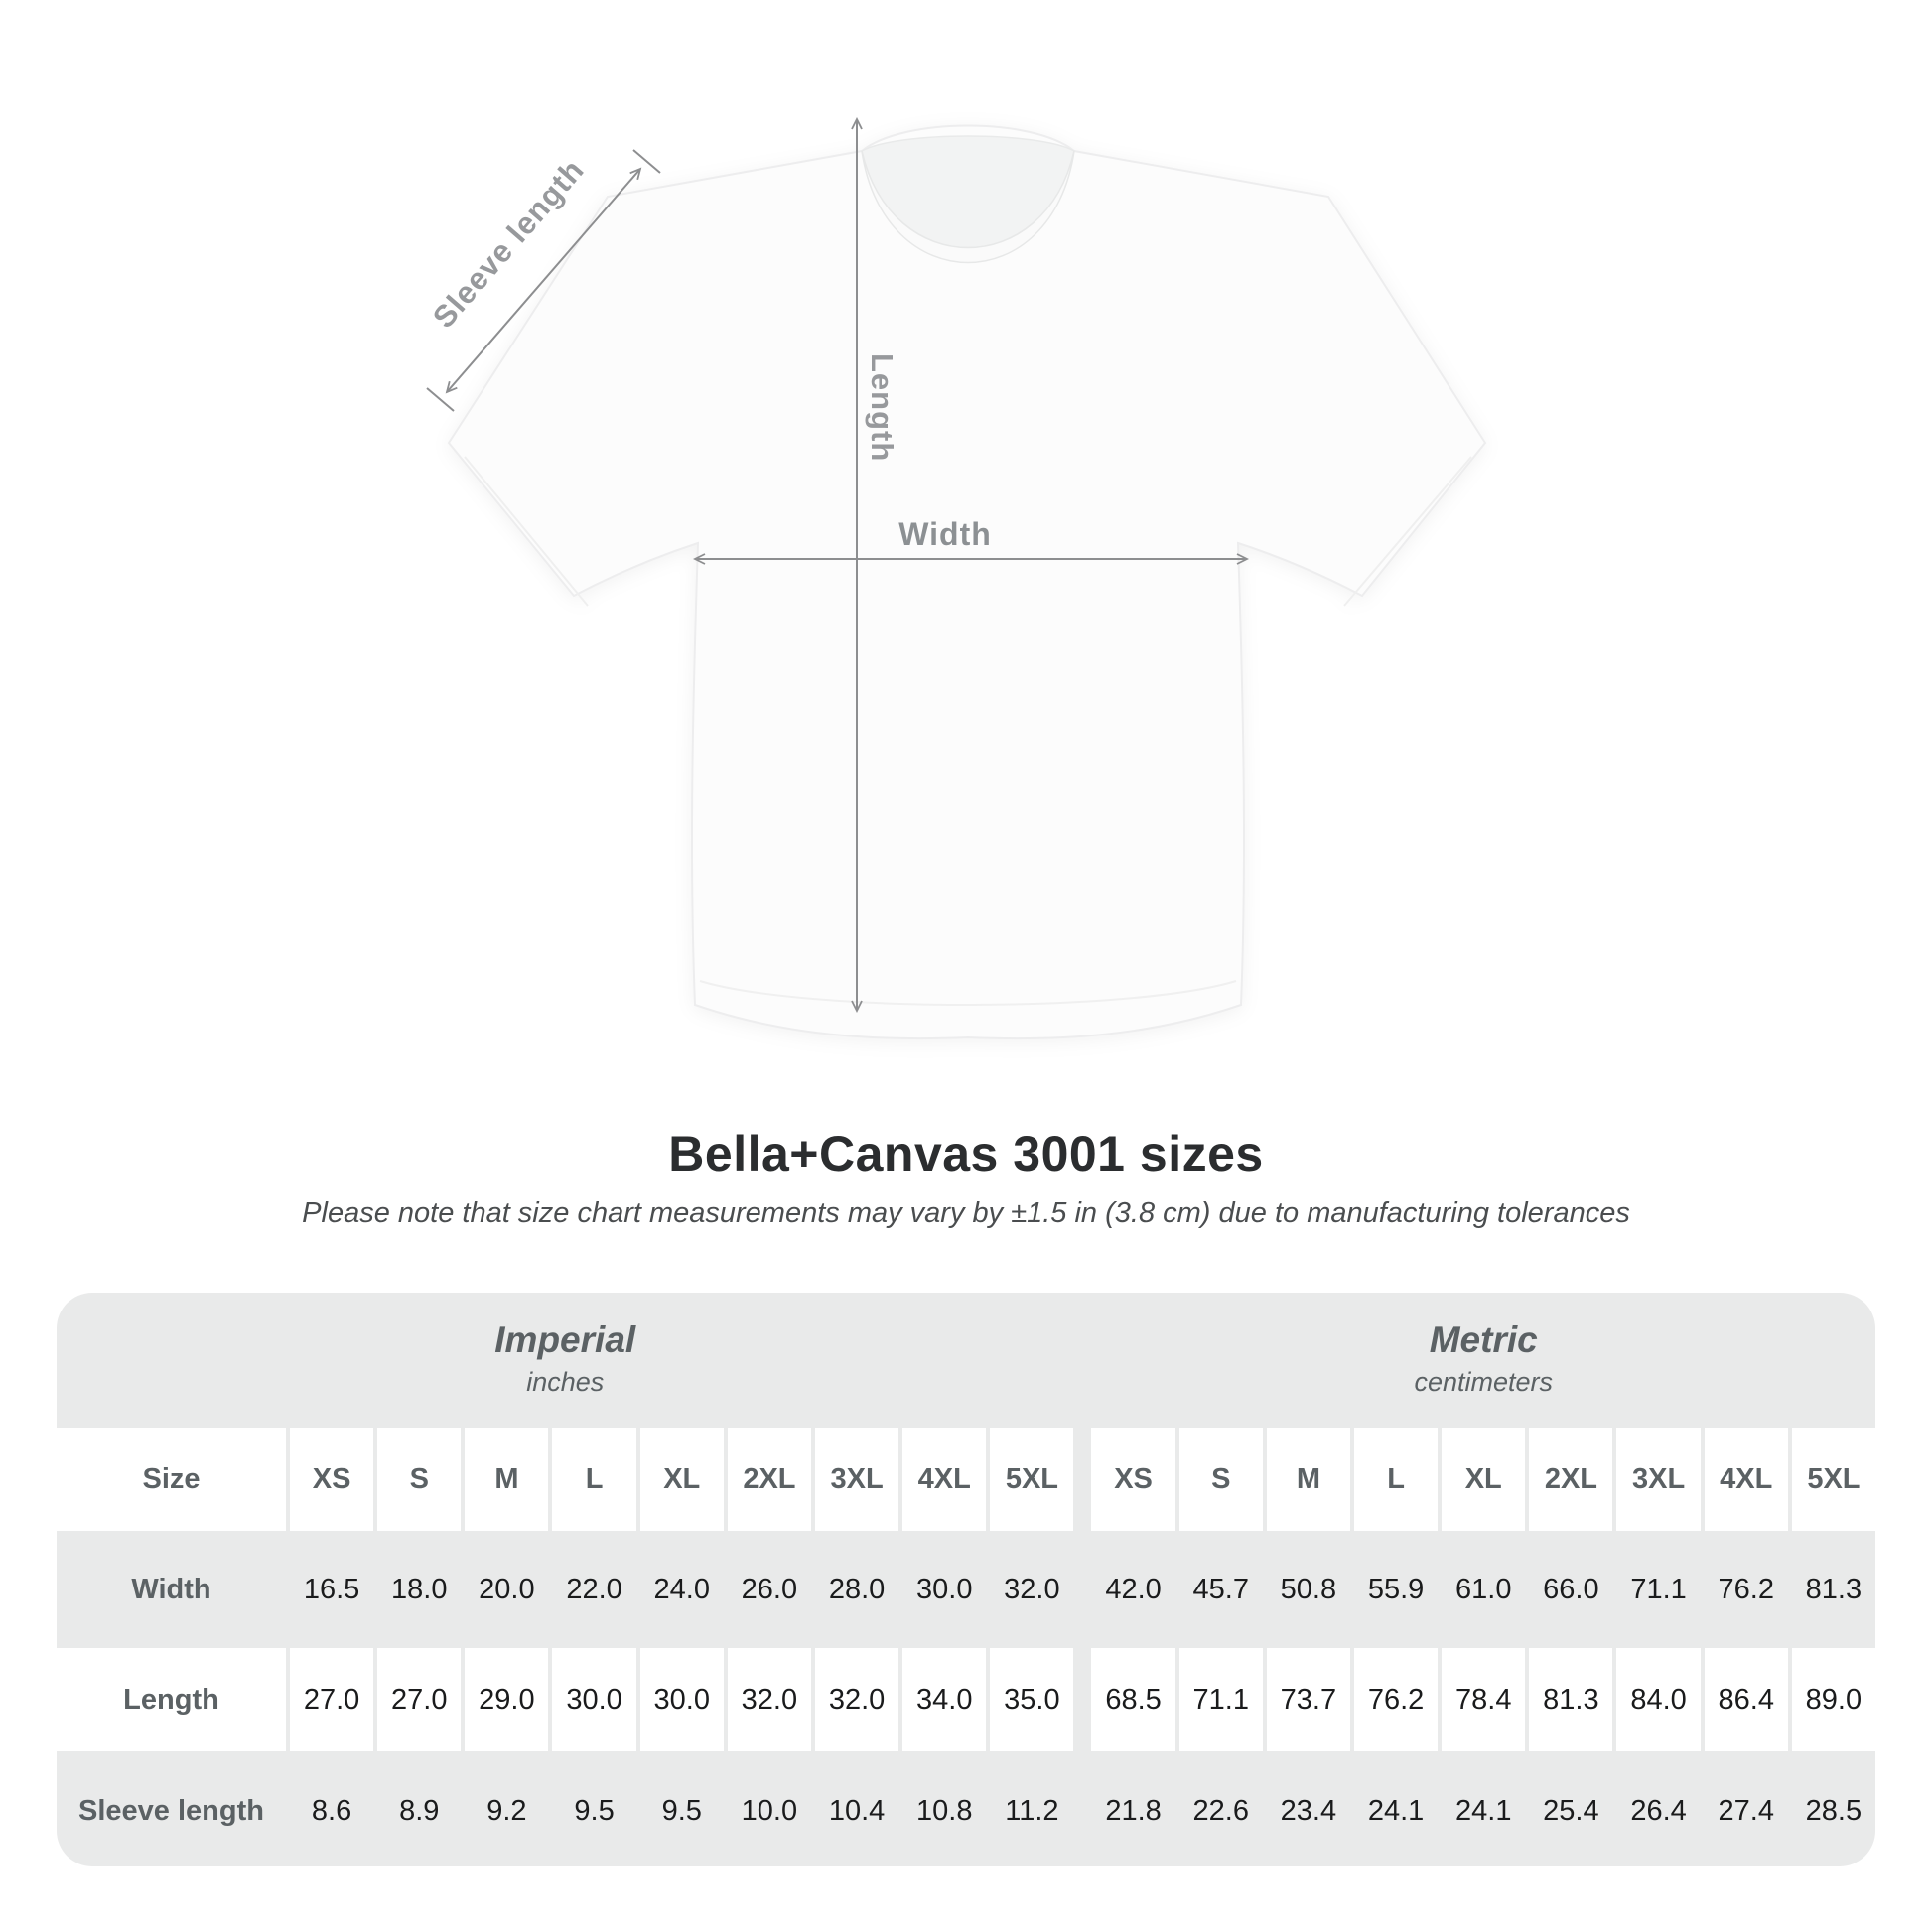 The image size is (1932, 1932). Describe the element at coordinates (171, 1810) in the screenshot. I see `row-label-sleeve-length: Sleeve length` at that location.